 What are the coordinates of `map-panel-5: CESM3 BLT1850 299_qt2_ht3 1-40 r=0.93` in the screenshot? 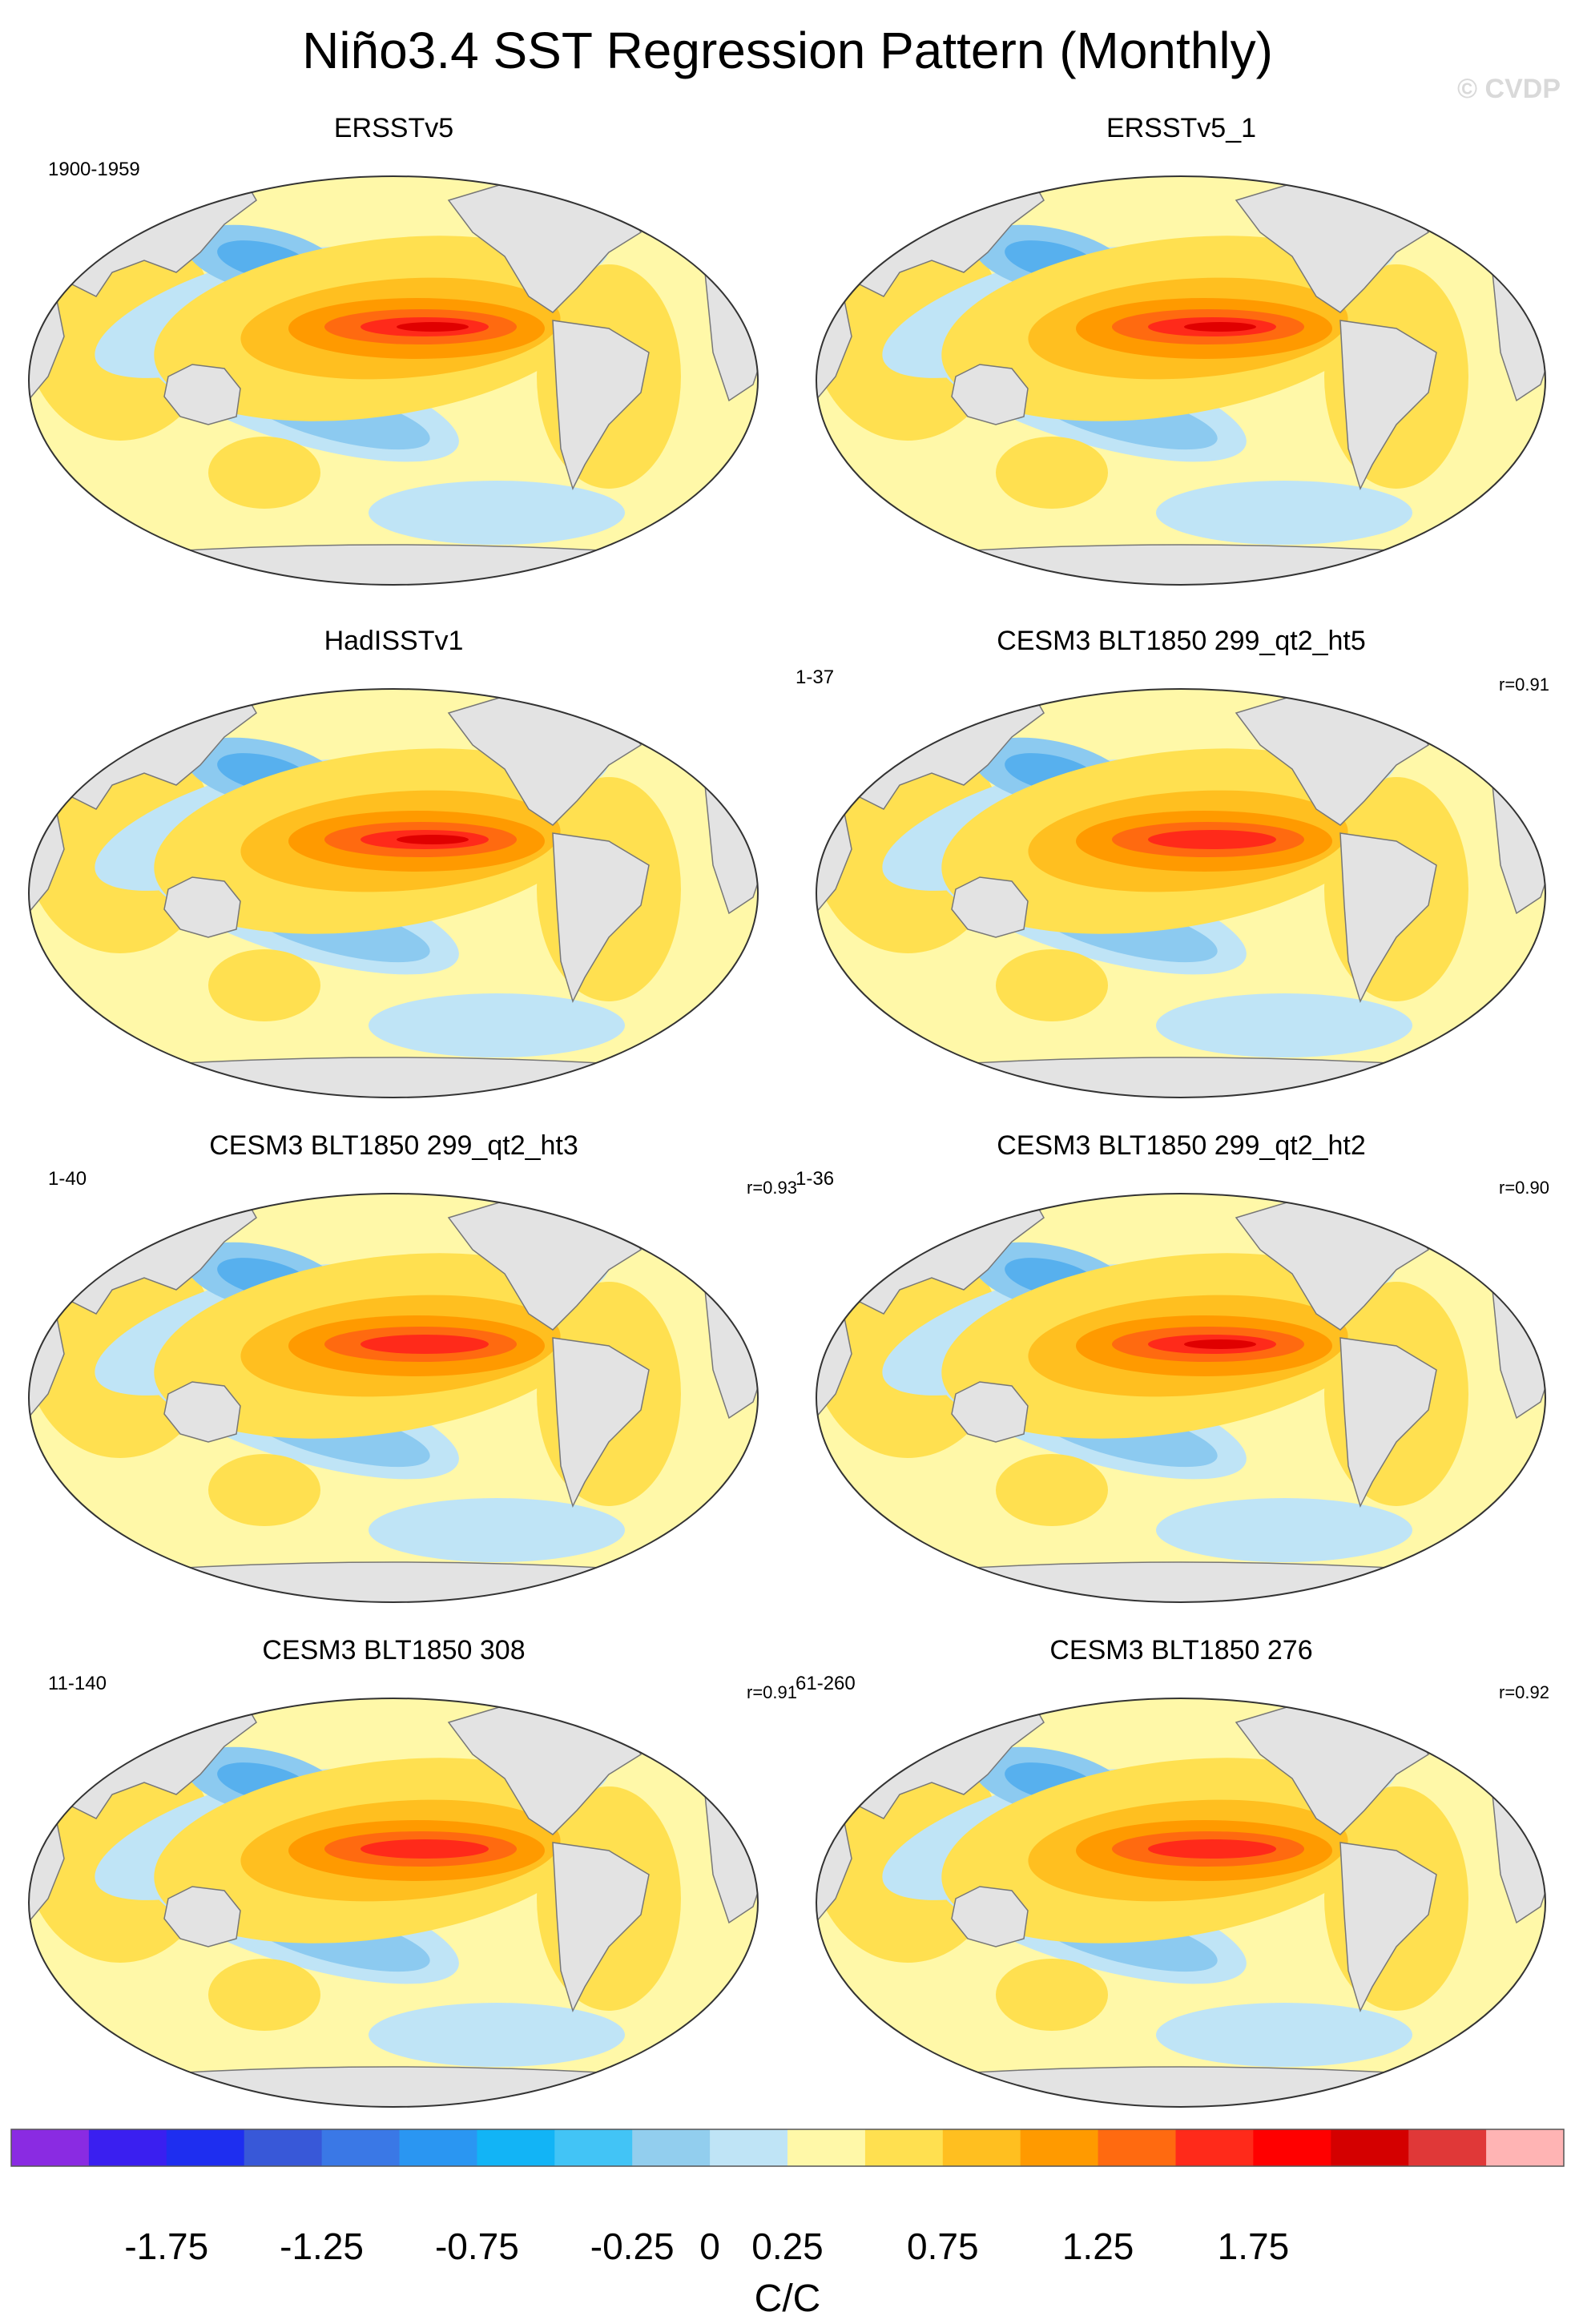 It's located at (398, 1386).